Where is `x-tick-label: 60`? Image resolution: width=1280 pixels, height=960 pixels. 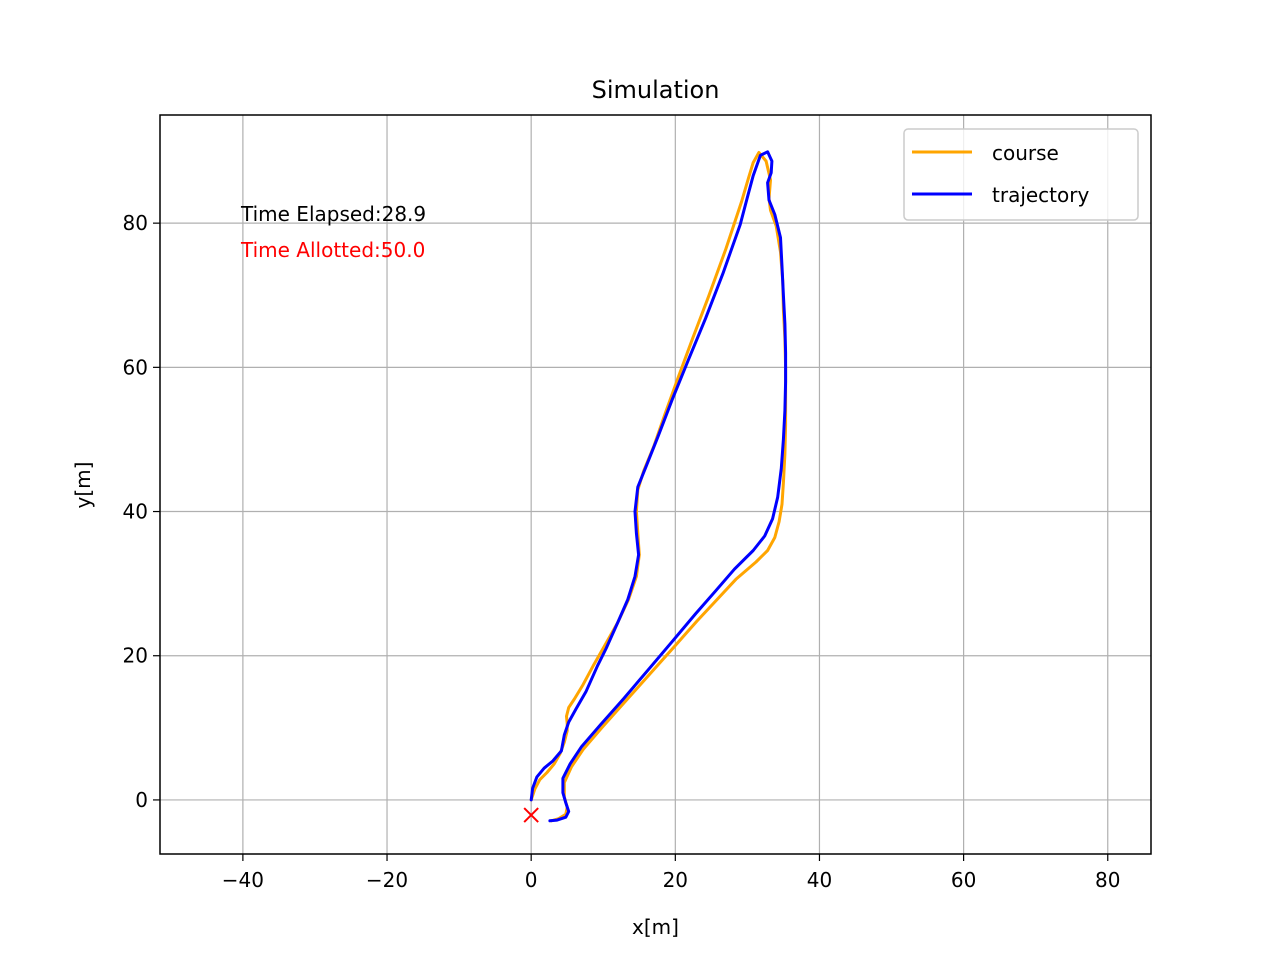 x-tick-label: 60 is located at coordinates (963, 880).